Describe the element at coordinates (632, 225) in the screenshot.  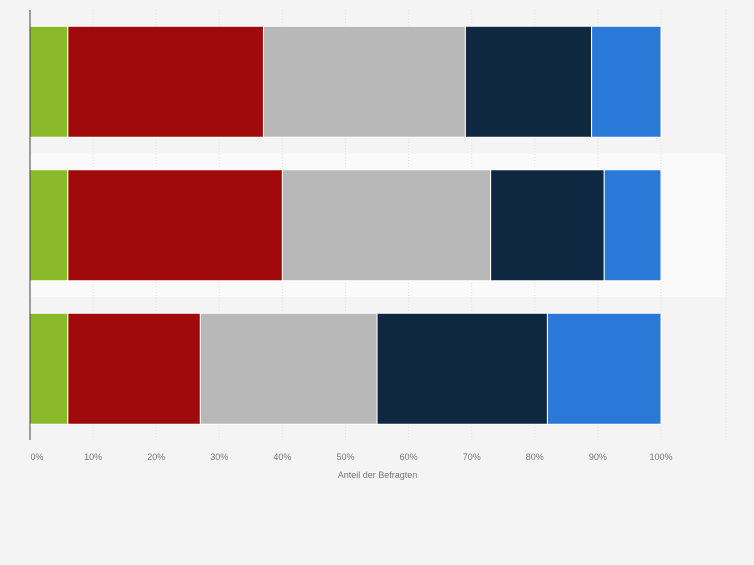
I see `bar-segment-row2-series5` at that location.